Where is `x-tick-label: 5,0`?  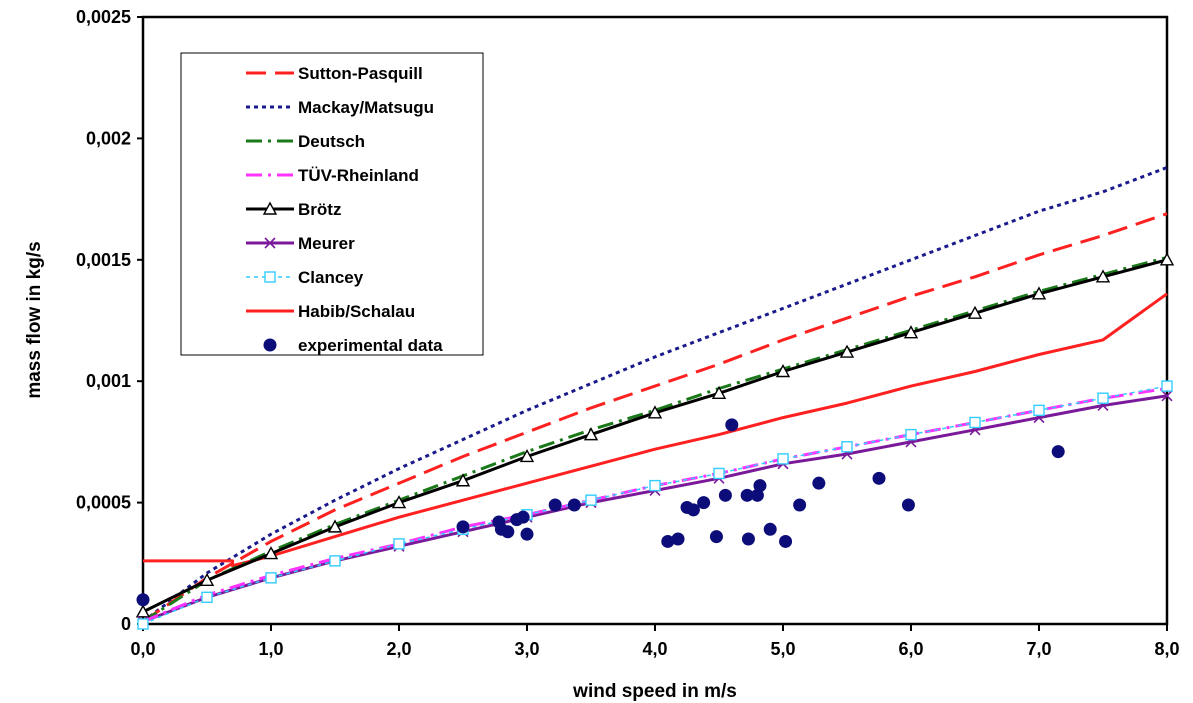
x-tick-label: 5,0 is located at coordinates (782, 649).